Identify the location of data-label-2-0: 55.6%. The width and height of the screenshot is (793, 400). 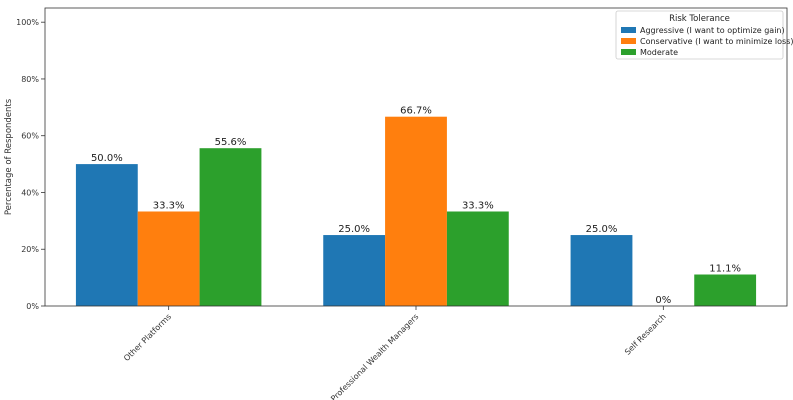
(231, 142).